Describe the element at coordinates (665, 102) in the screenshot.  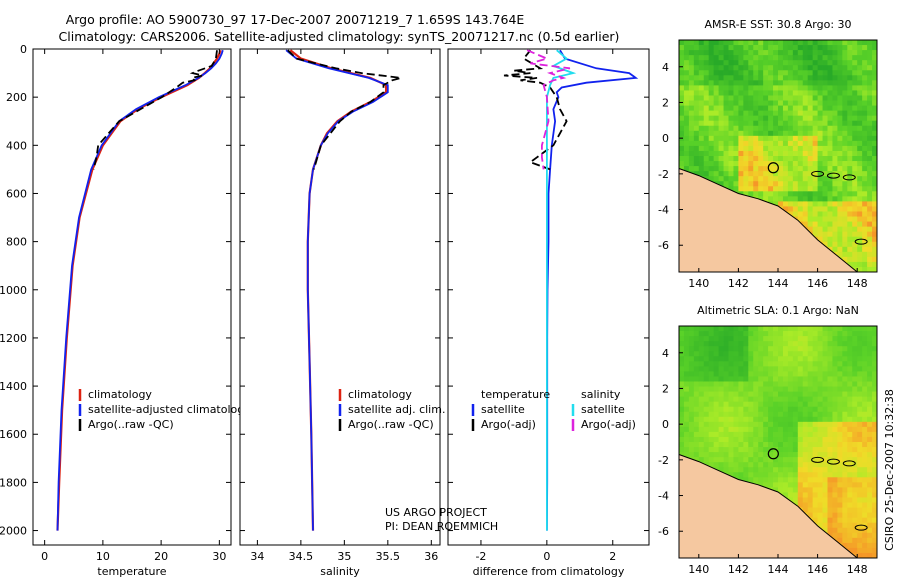
I see `map-y-tick-label: 2` at that location.